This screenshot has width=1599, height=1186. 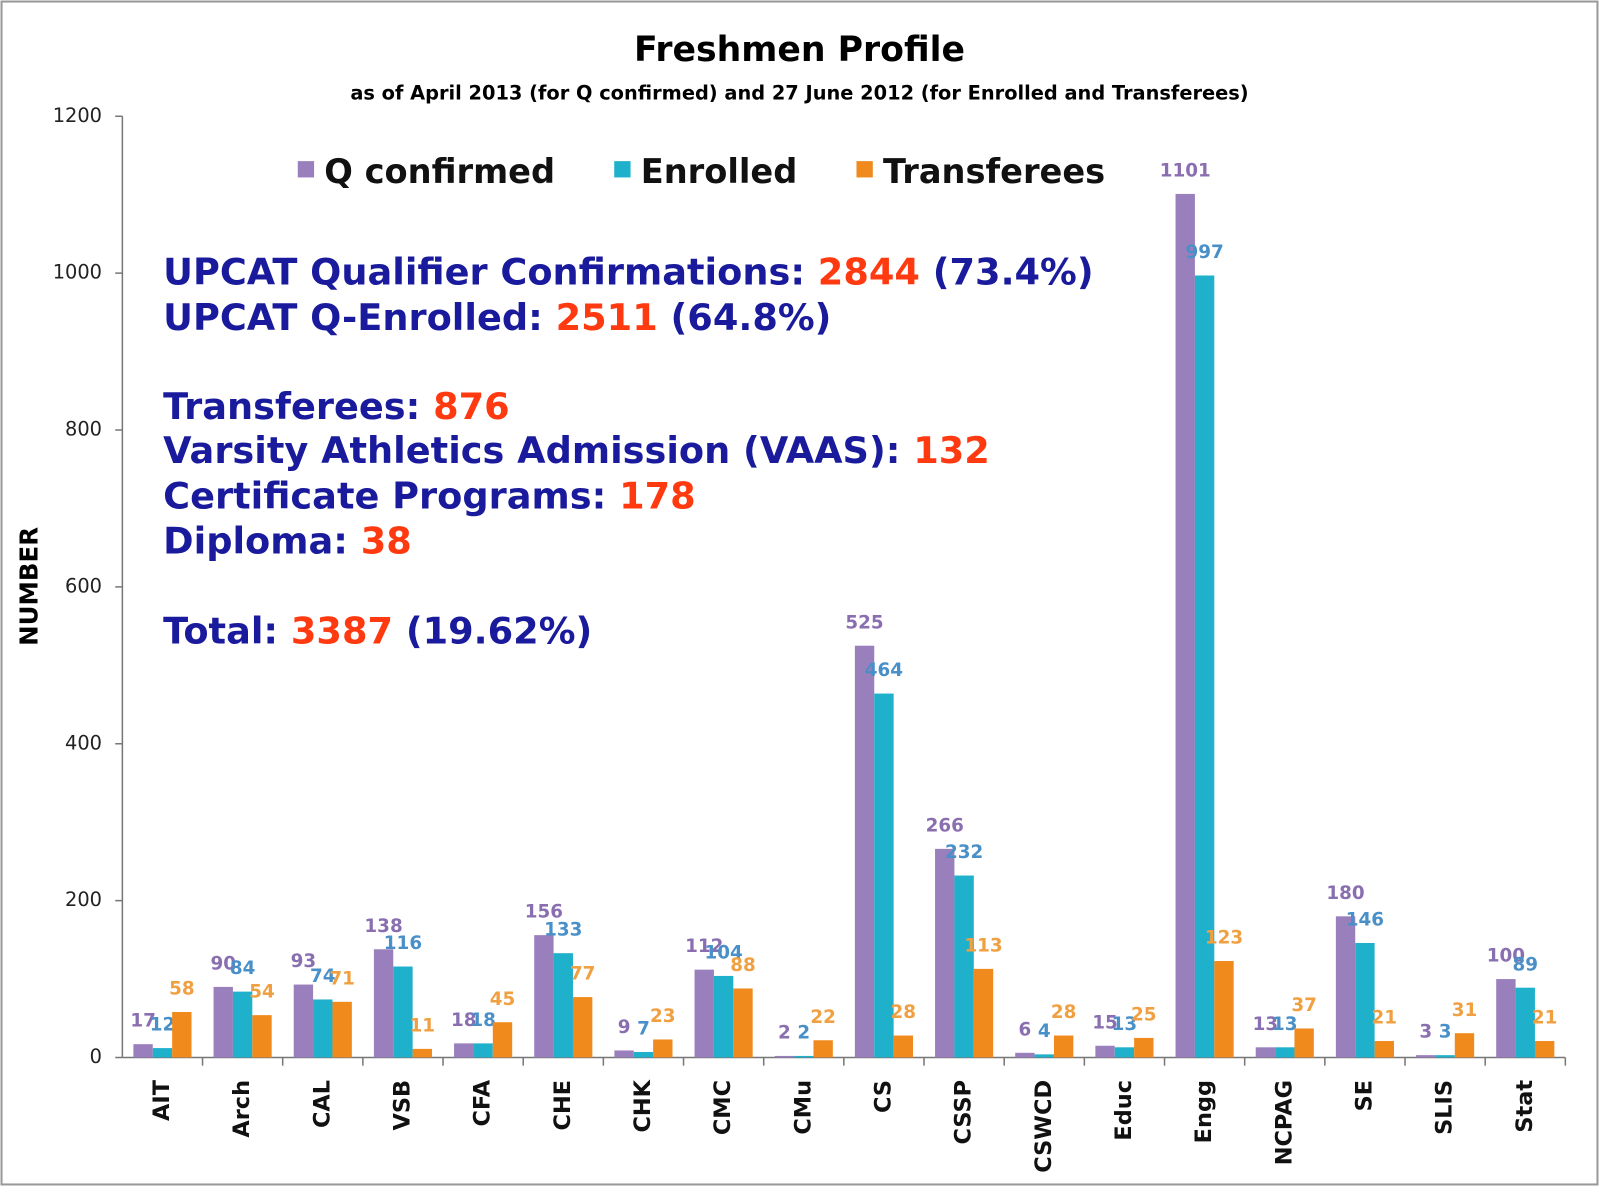 What do you see at coordinates (1124, 1110) in the screenshot?
I see `x-tick-label: Educ` at bounding box center [1124, 1110].